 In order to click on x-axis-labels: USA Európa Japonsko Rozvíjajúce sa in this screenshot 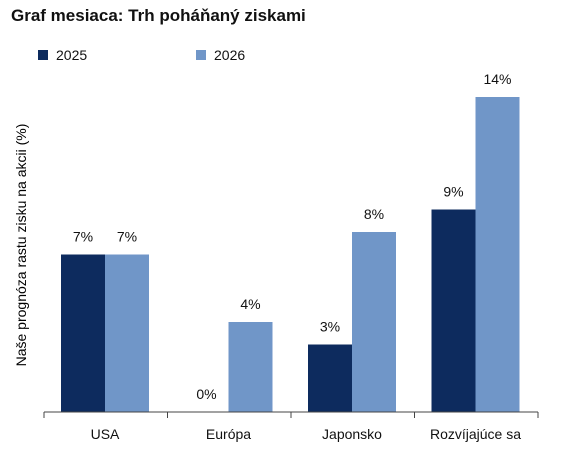, I will do `click(306, 434)`.